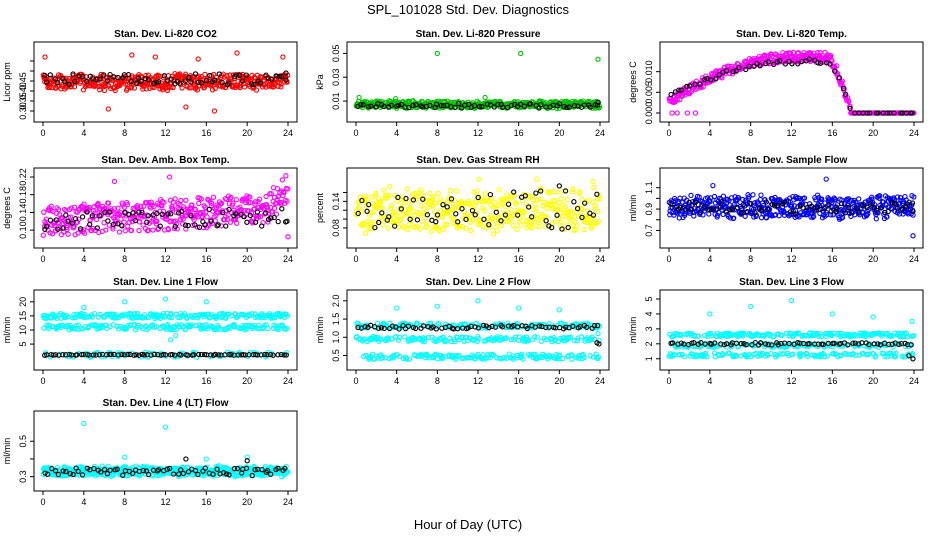 The width and height of the screenshot is (936, 540). I want to click on y-axis-label: Licor ppm, so click(7, 82).